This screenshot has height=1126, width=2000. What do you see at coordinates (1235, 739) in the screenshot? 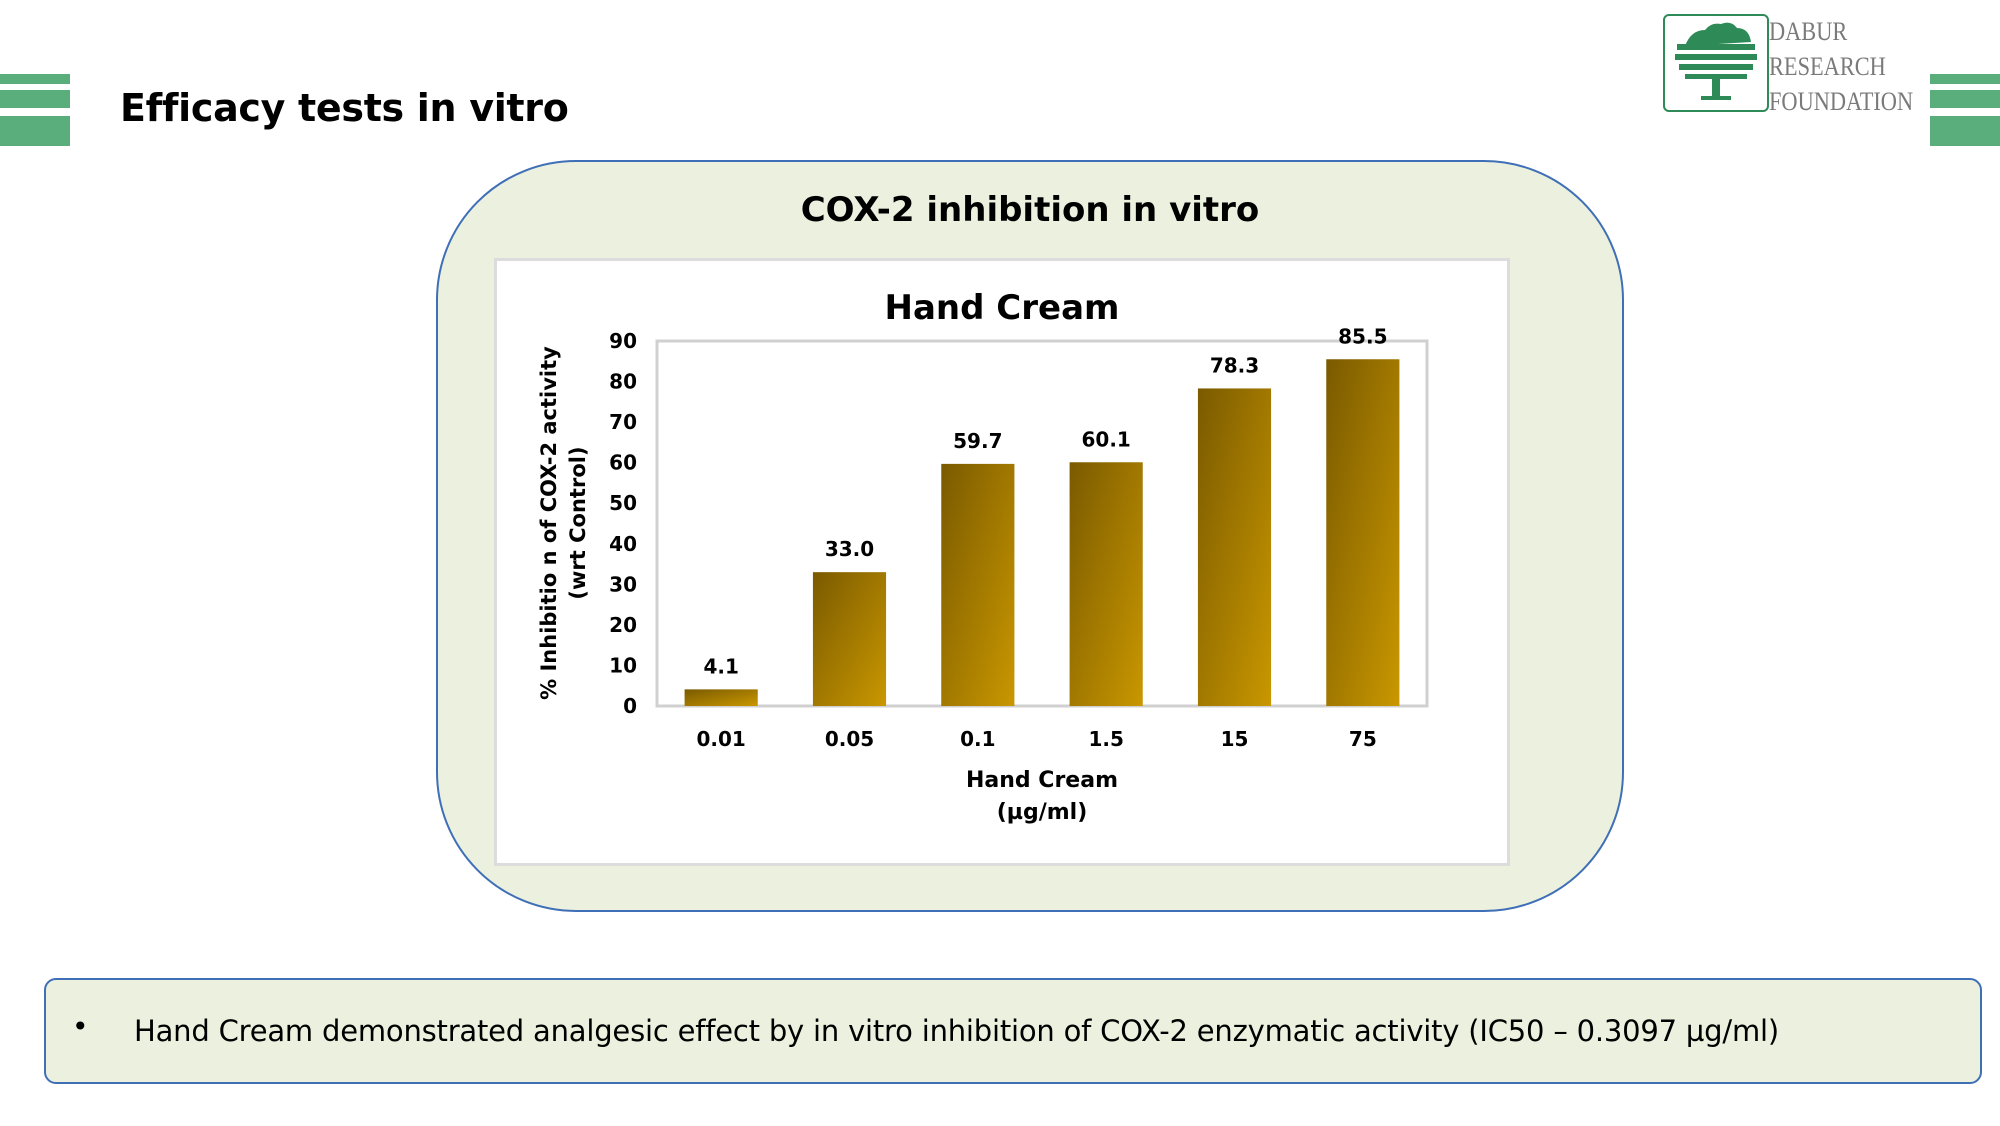
I see `x-tick-label: 15` at bounding box center [1235, 739].